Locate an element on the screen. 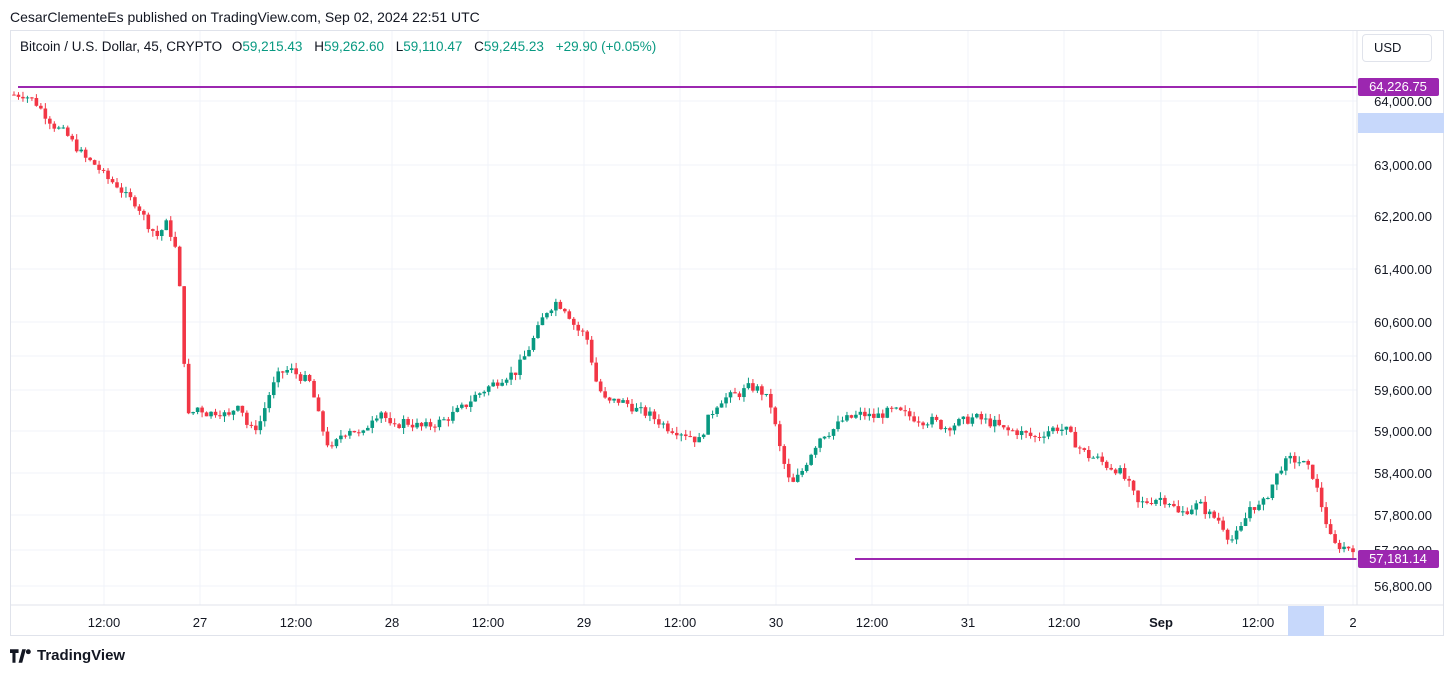 The height and width of the screenshot is (675, 1456). low-label: L is located at coordinates (399, 46).